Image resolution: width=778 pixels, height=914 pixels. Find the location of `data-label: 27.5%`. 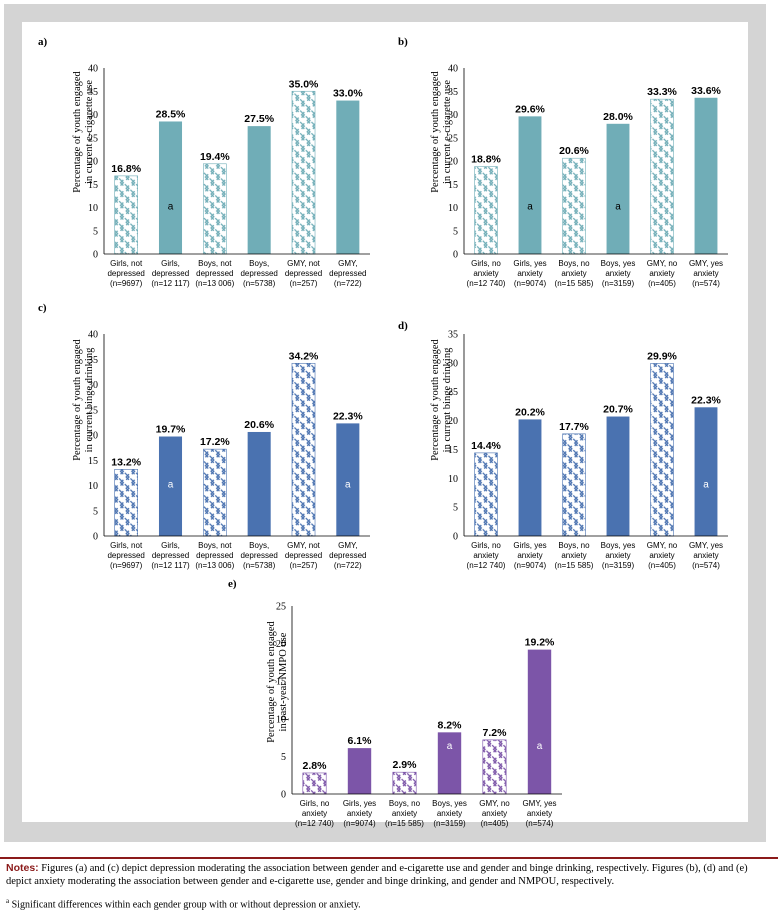

data-label: 27.5% is located at coordinates (259, 119).